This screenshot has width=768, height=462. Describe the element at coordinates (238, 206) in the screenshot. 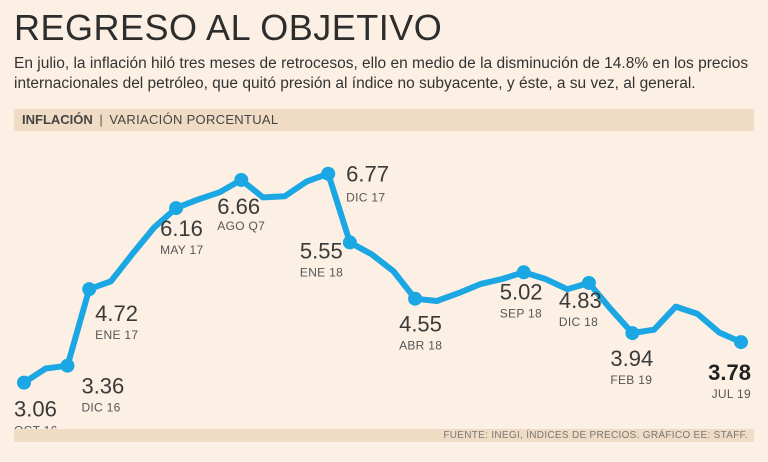

I see `data-value-label: 6.66` at that location.